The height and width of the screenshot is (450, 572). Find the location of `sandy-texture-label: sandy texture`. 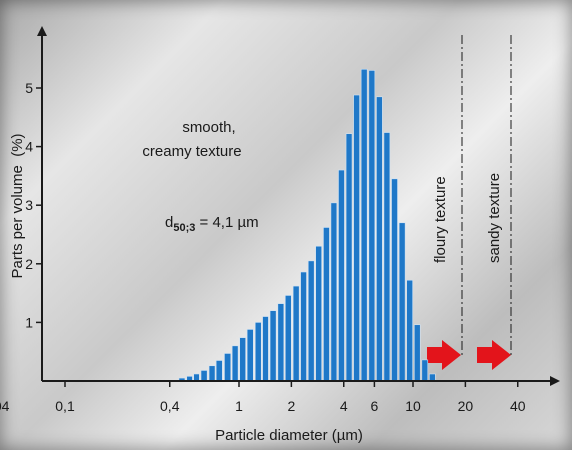

sandy-texture-label: sandy texture is located at coordinates (494, 218).